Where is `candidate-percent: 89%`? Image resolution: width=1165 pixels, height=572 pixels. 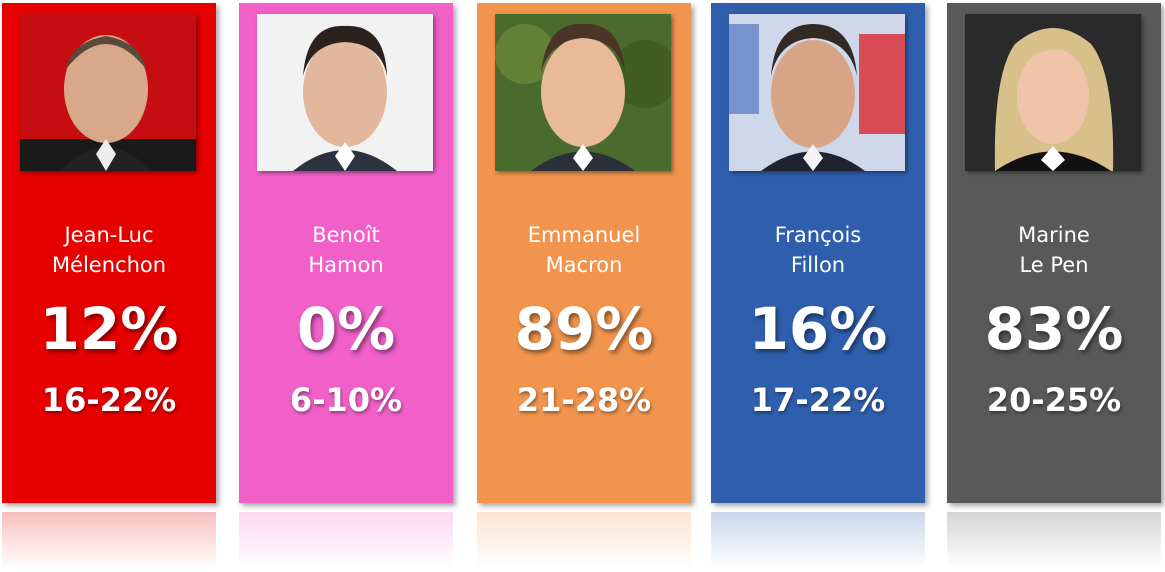
candidate-percent: 89% is located at coordinates (584, 329).